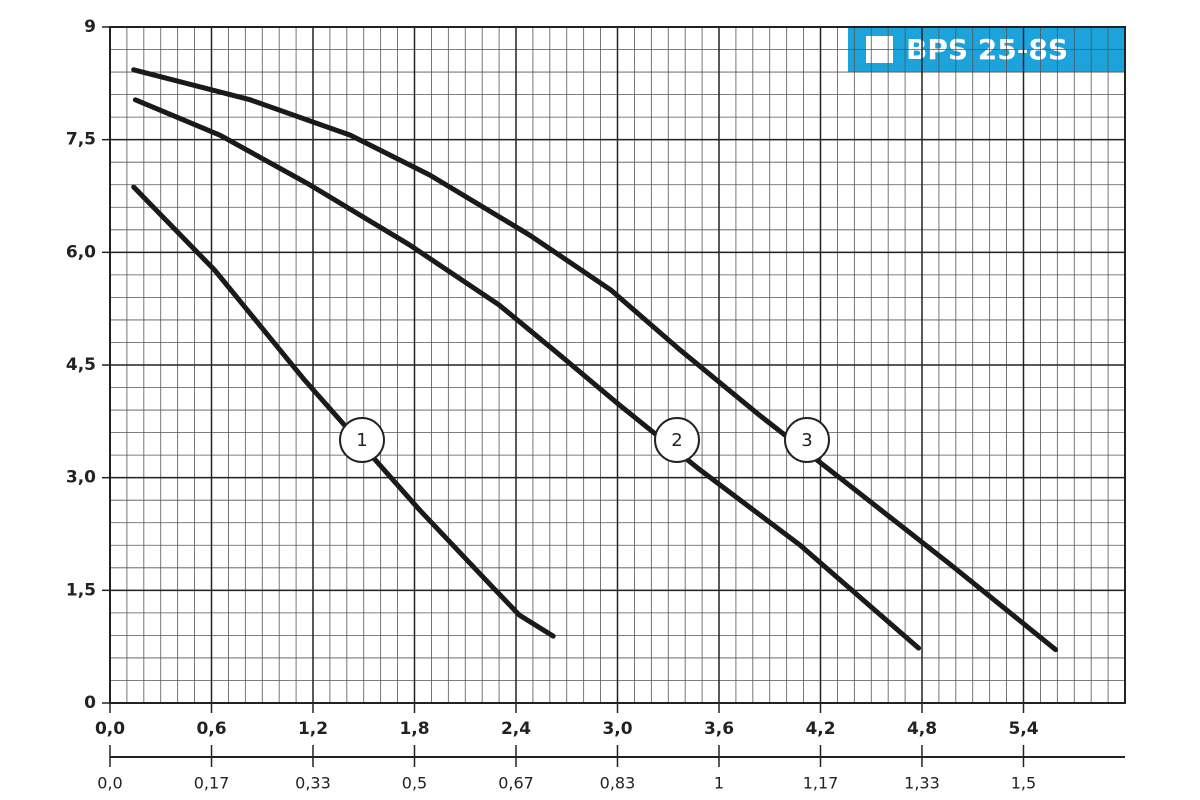  I want to click on y-tick-label: 9, so click(90, 27).